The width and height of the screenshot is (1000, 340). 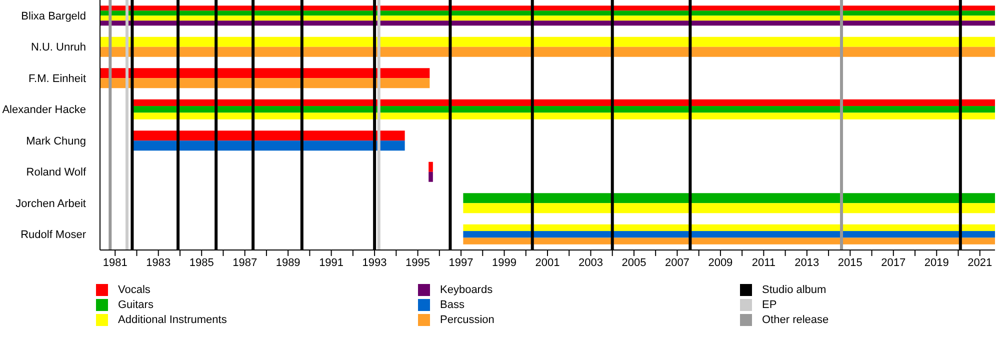 What do you see at coordinates (547, 262) in the screenshot?
I see `x-tick-label: 2001` at bounding box center [547, 262].